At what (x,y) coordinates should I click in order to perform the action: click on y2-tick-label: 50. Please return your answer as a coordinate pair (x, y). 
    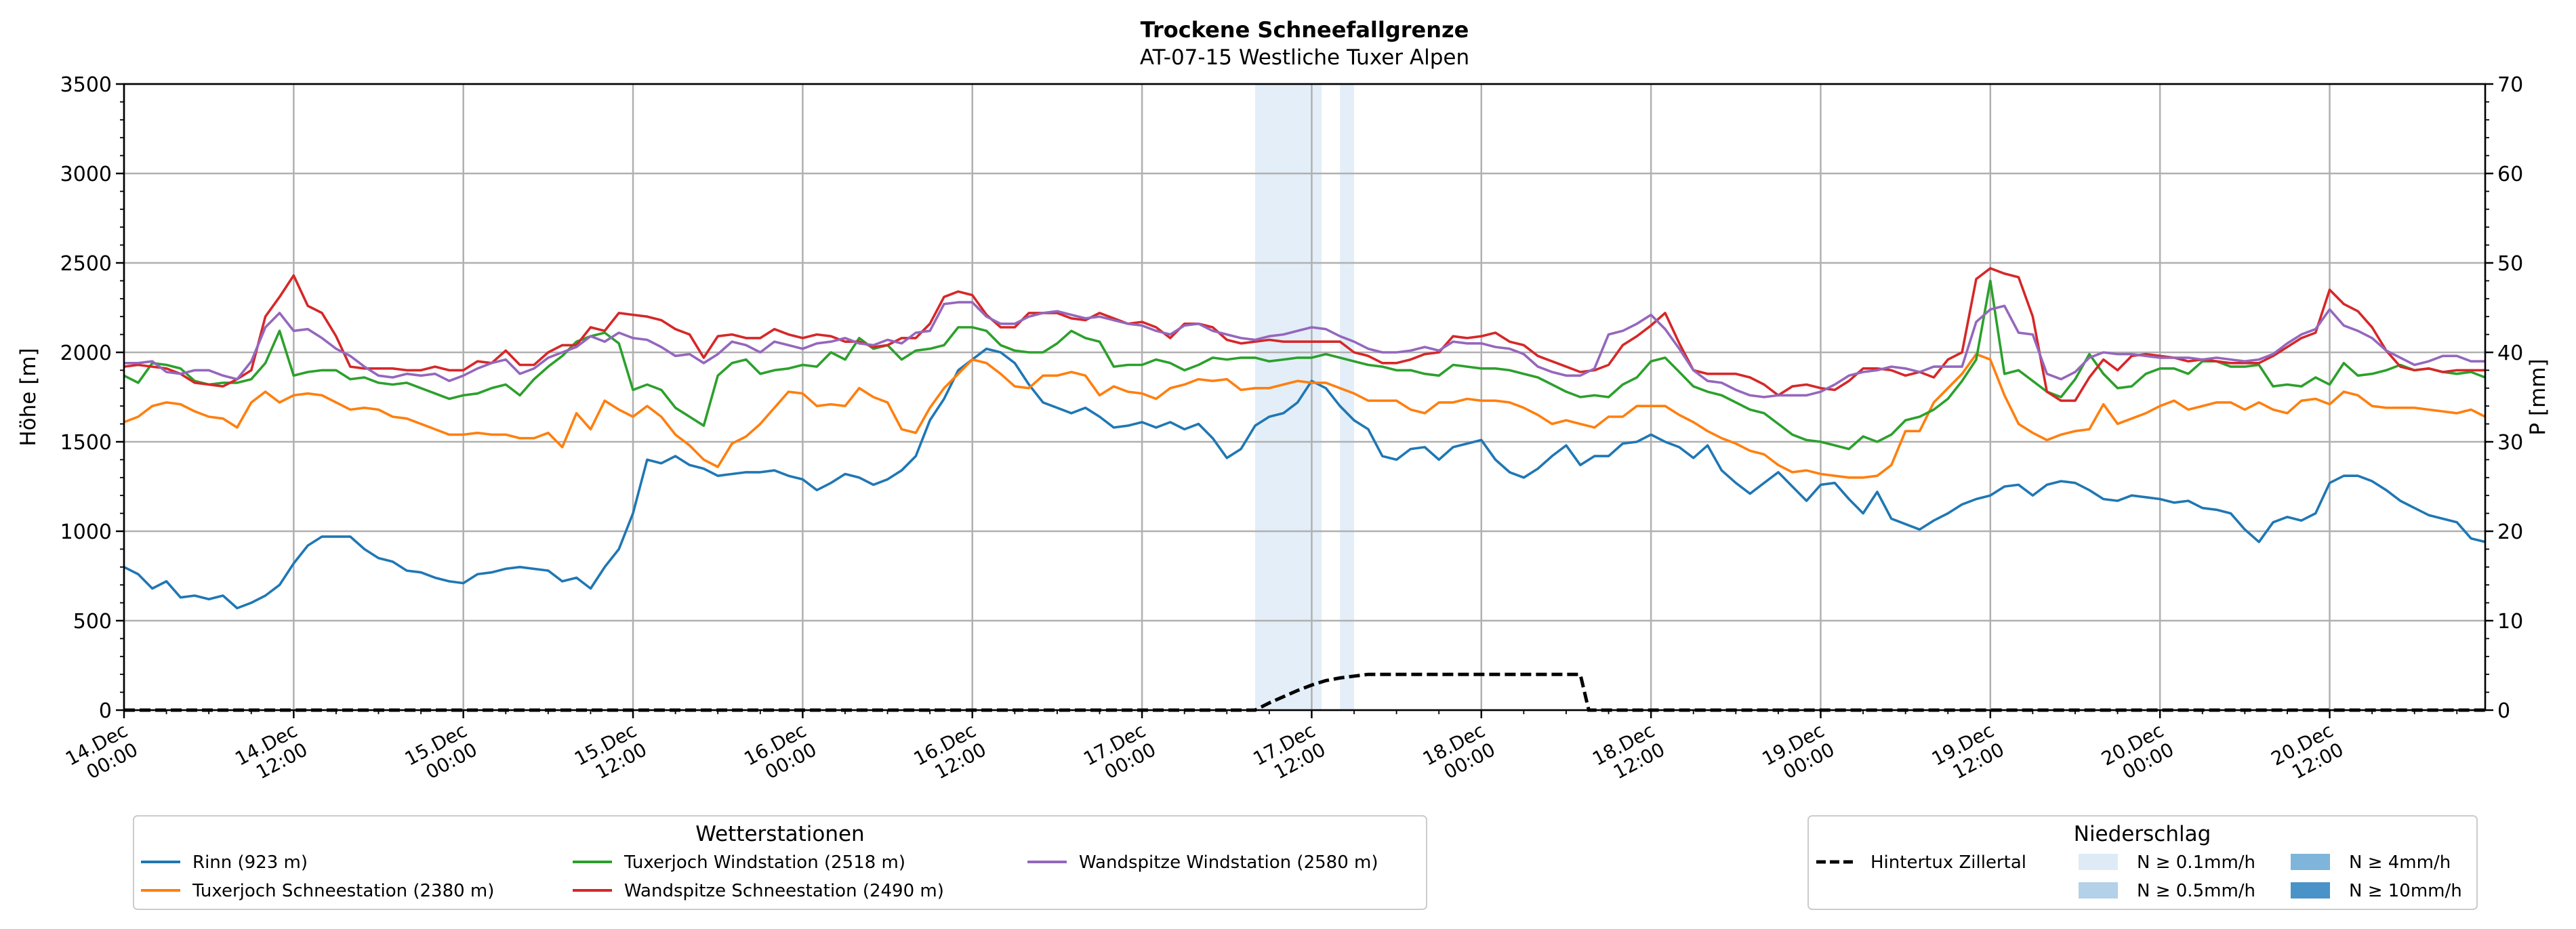
    Looking at the image, I should click on (2510, 264).